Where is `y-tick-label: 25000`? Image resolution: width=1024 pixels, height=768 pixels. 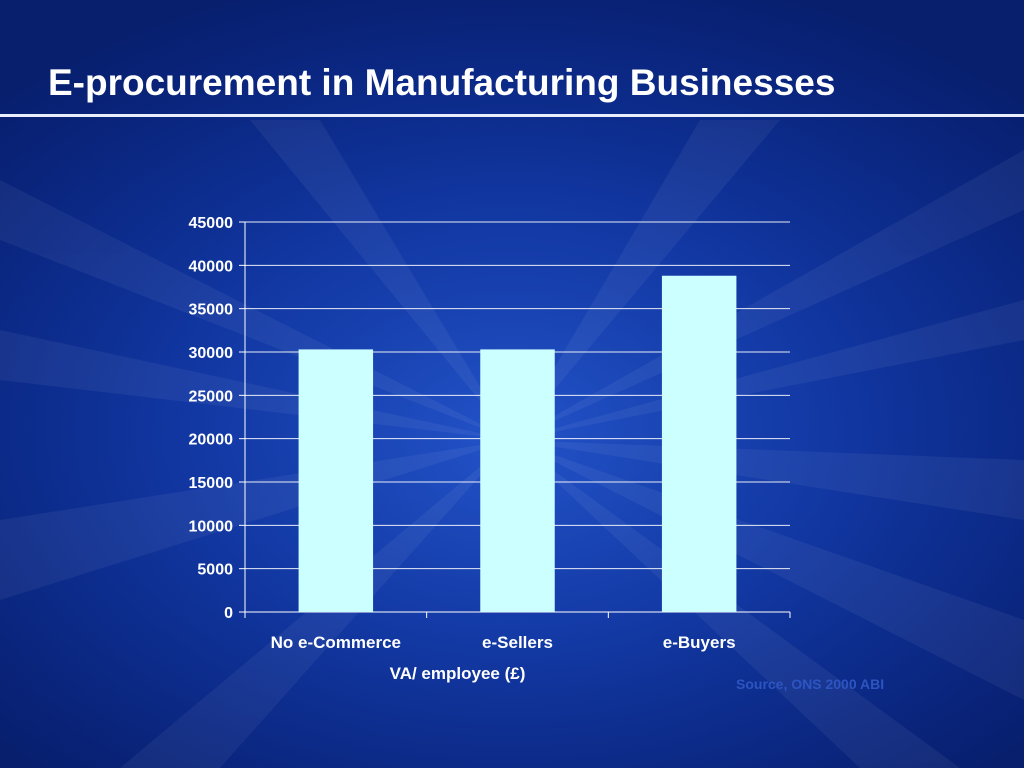
y-tick-label: 25000 is located at coordinates (211, 396).